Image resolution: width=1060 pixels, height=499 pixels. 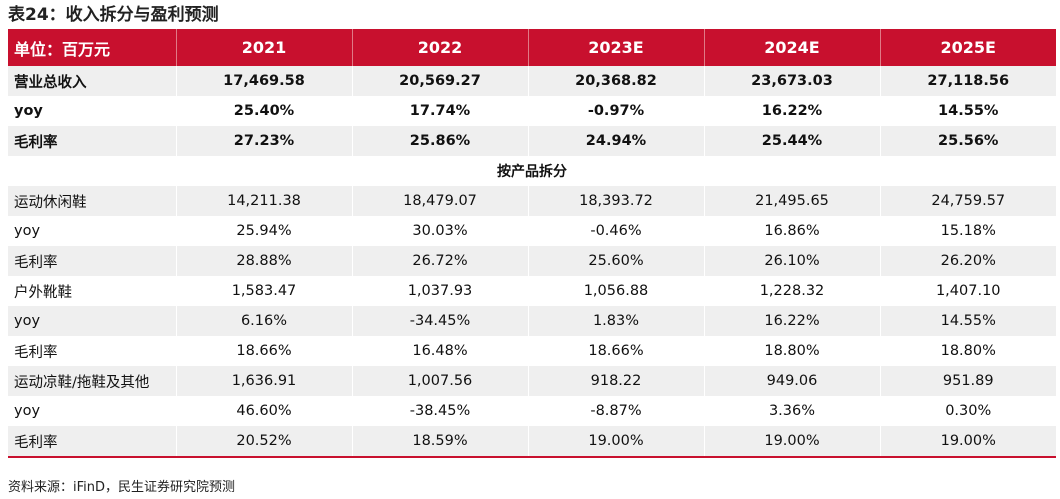 I want to click on header-year: 2022, so click(x=440, y=47).